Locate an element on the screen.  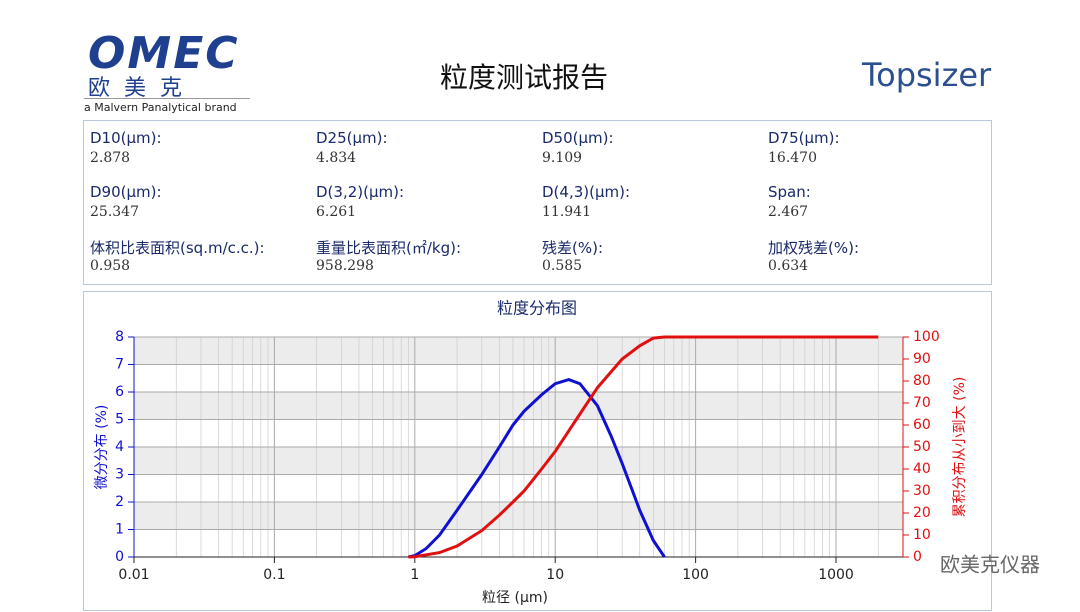
report-title: 粒度测试报告 is located at coordinates (524, 77).